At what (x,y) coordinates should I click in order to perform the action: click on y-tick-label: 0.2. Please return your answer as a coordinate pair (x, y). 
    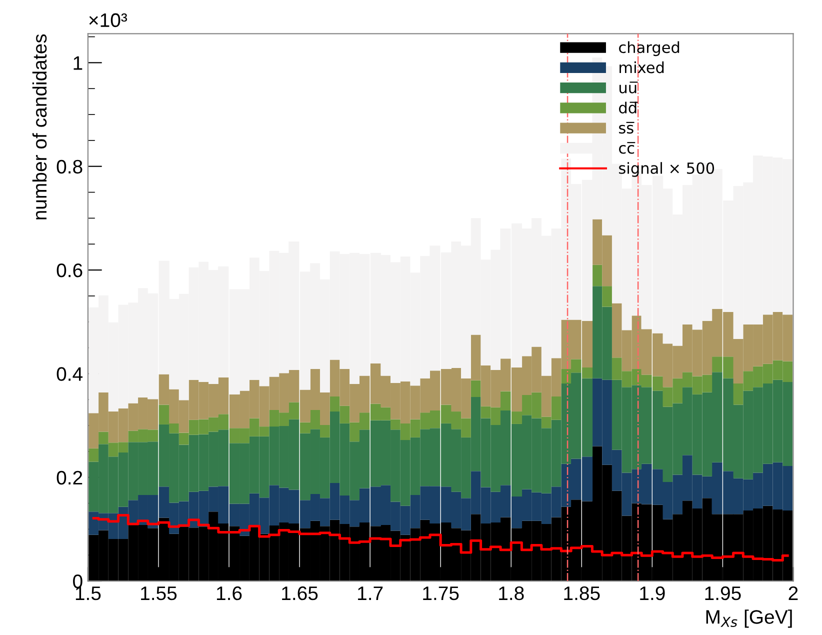
    Looking at the image, I should click on (69, 477).